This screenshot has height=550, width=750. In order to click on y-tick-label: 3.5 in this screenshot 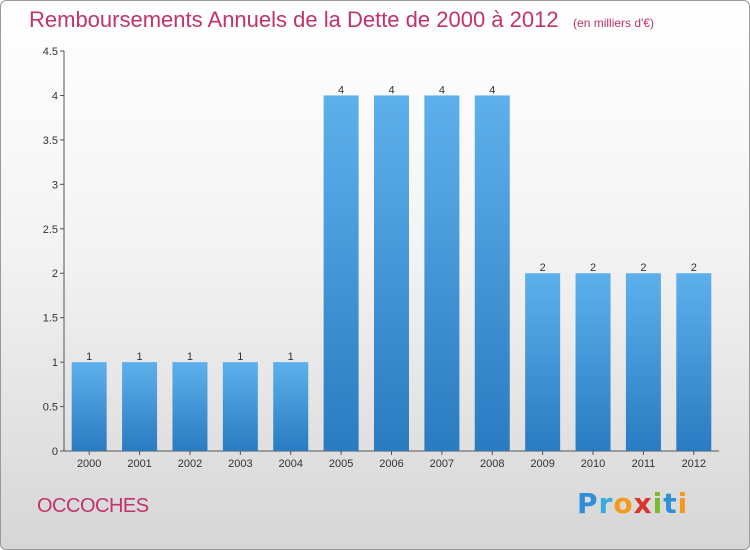, I will do `click(50, 141)`.